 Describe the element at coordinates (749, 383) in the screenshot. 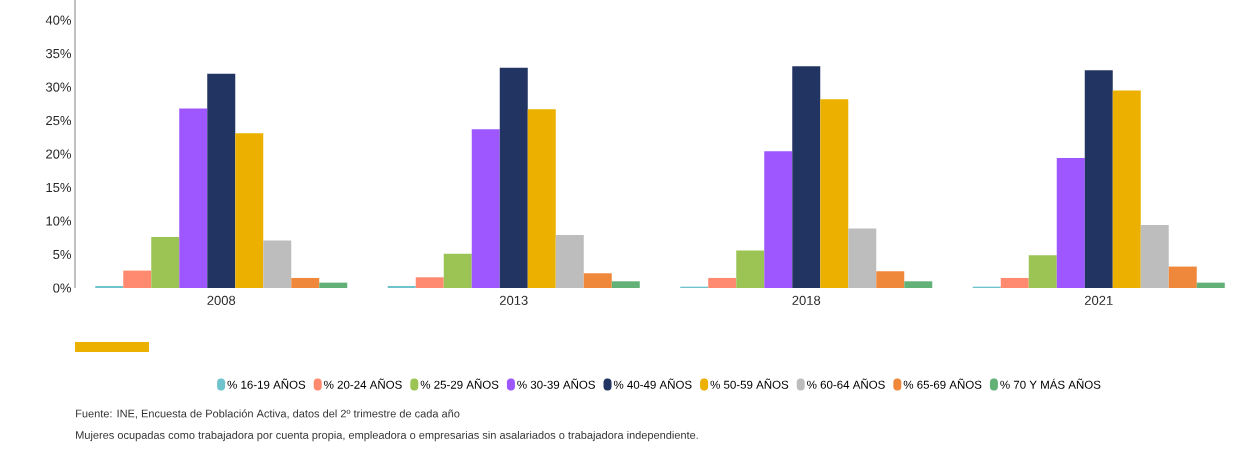

I see `legend-label: % 50-59 AÑOS` at that location.